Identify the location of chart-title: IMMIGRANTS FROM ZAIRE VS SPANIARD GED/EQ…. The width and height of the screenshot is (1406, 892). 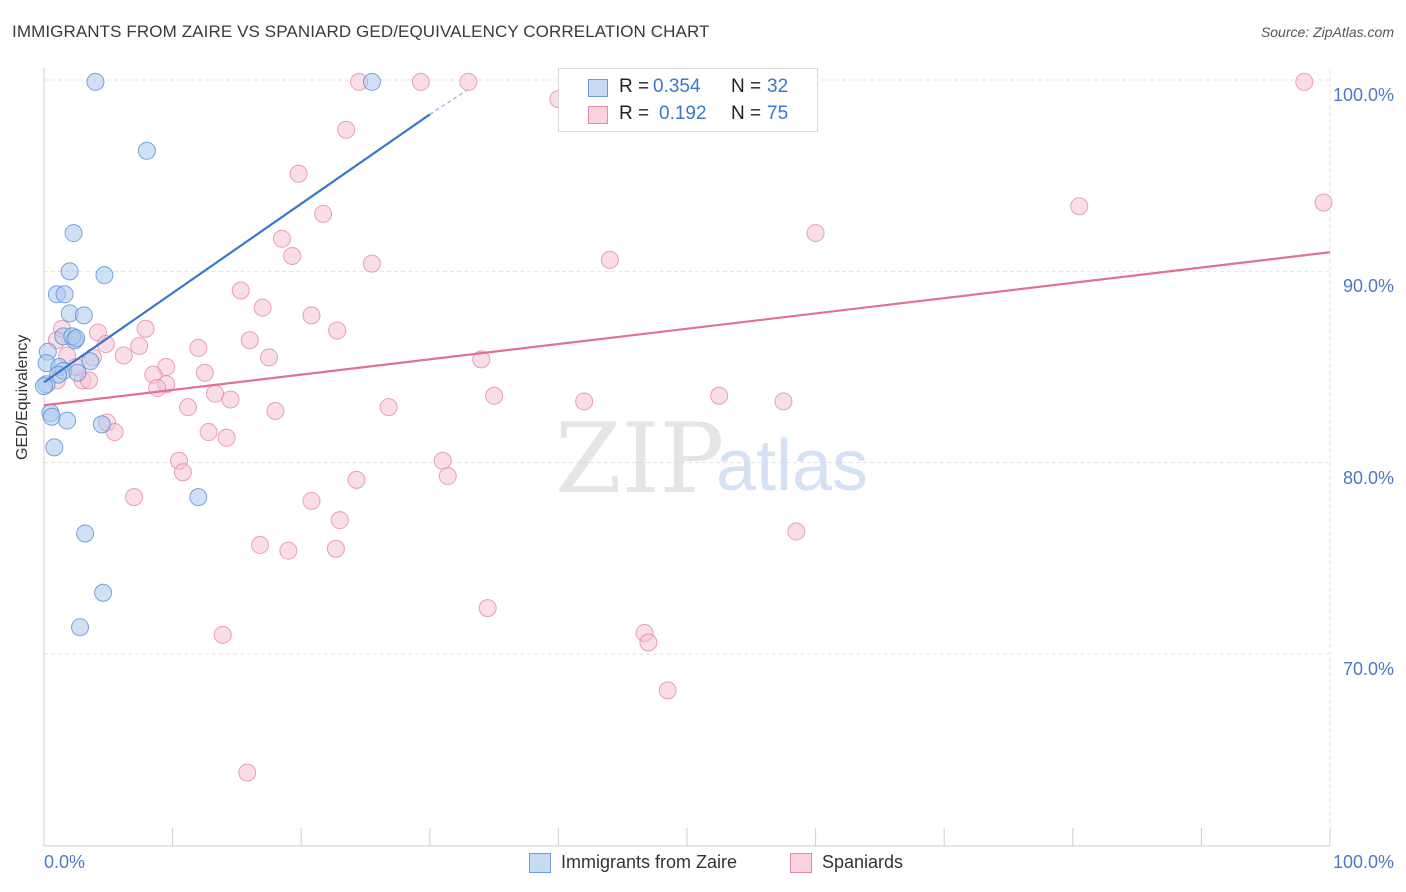
(361, 31).